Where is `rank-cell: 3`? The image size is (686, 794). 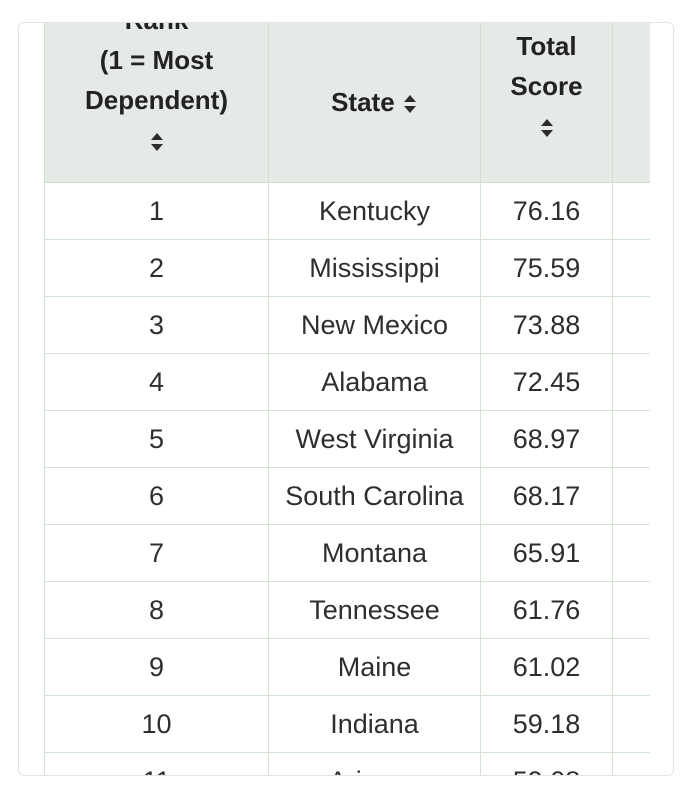
rank-cell: 3 is located at coordinates (156, 325).